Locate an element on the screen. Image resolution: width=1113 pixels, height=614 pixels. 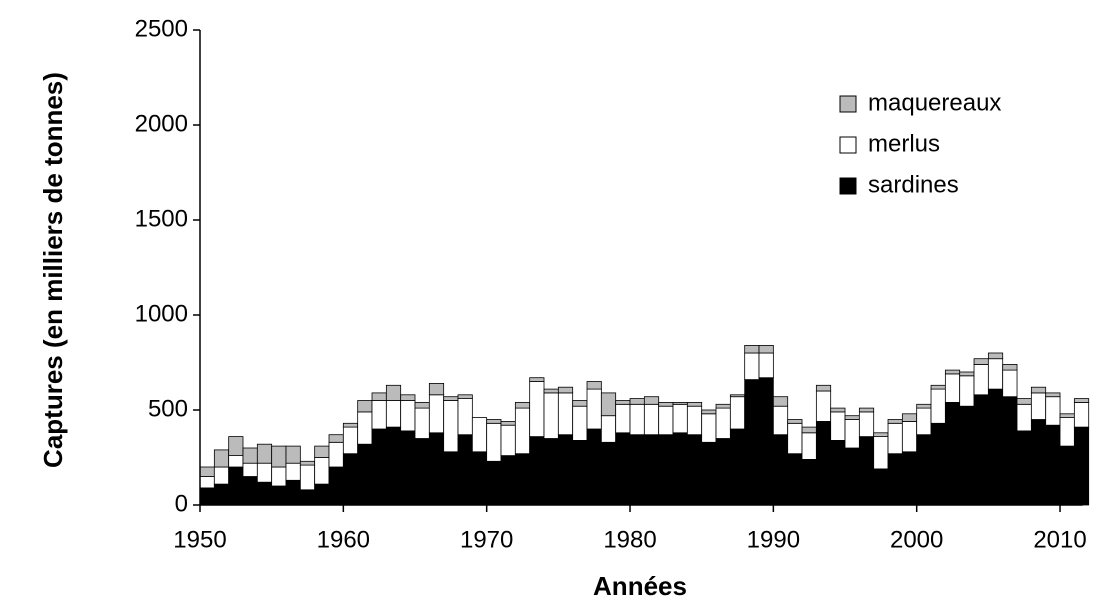
x-axis-label: Années is located at coordinates (640, 586).